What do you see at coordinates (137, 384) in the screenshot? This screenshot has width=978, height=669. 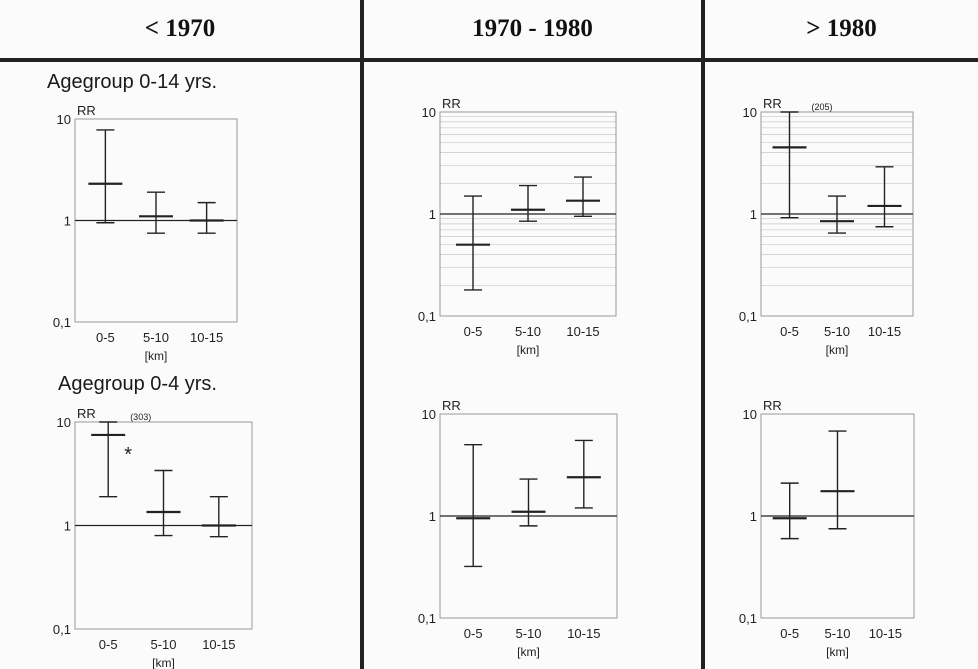 I see `group-label-0-4: Agegroup 0-4 yrs.` at bounding box center [137, 384].